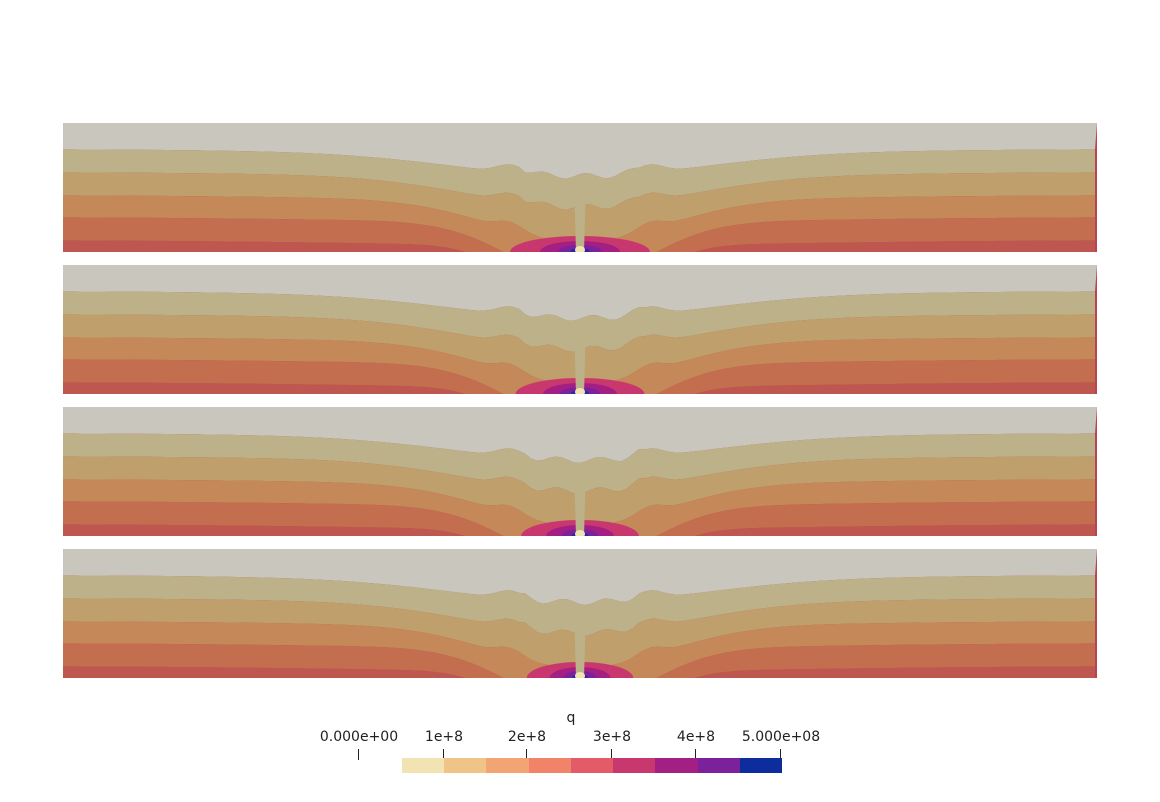  Describe the element at coordinates (359, 737) in the screenshot. I see `legend-min-label: 0.000e+00` at that location.